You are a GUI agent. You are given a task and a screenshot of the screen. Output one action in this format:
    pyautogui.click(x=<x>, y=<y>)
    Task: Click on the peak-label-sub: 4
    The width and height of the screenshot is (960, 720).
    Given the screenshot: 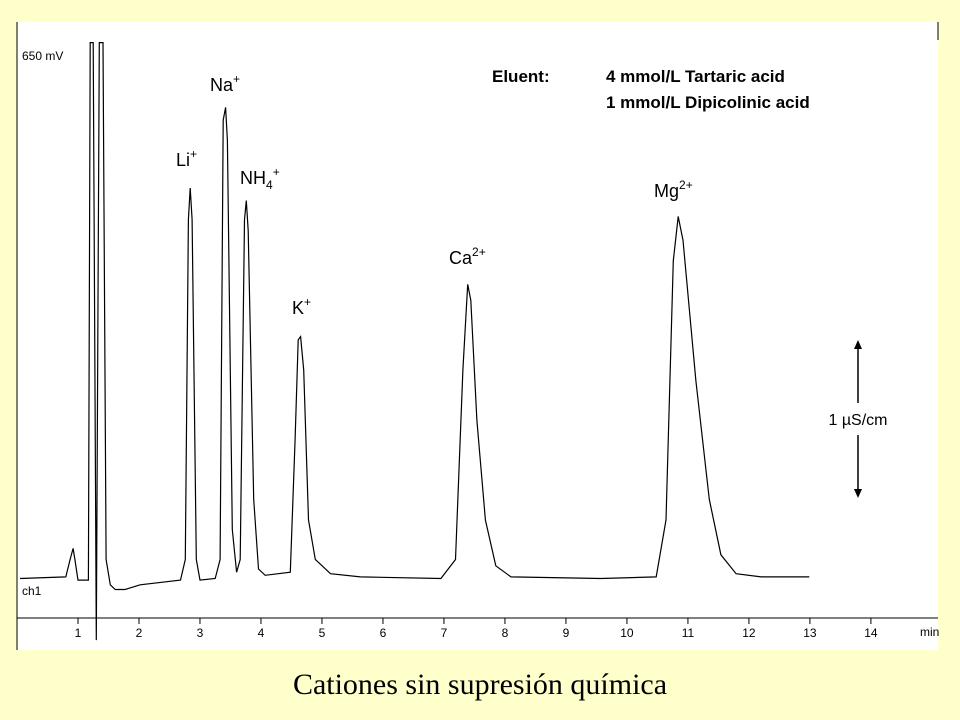 What is the action you would take?
    pyautogui.click(x=269, y=185)
    